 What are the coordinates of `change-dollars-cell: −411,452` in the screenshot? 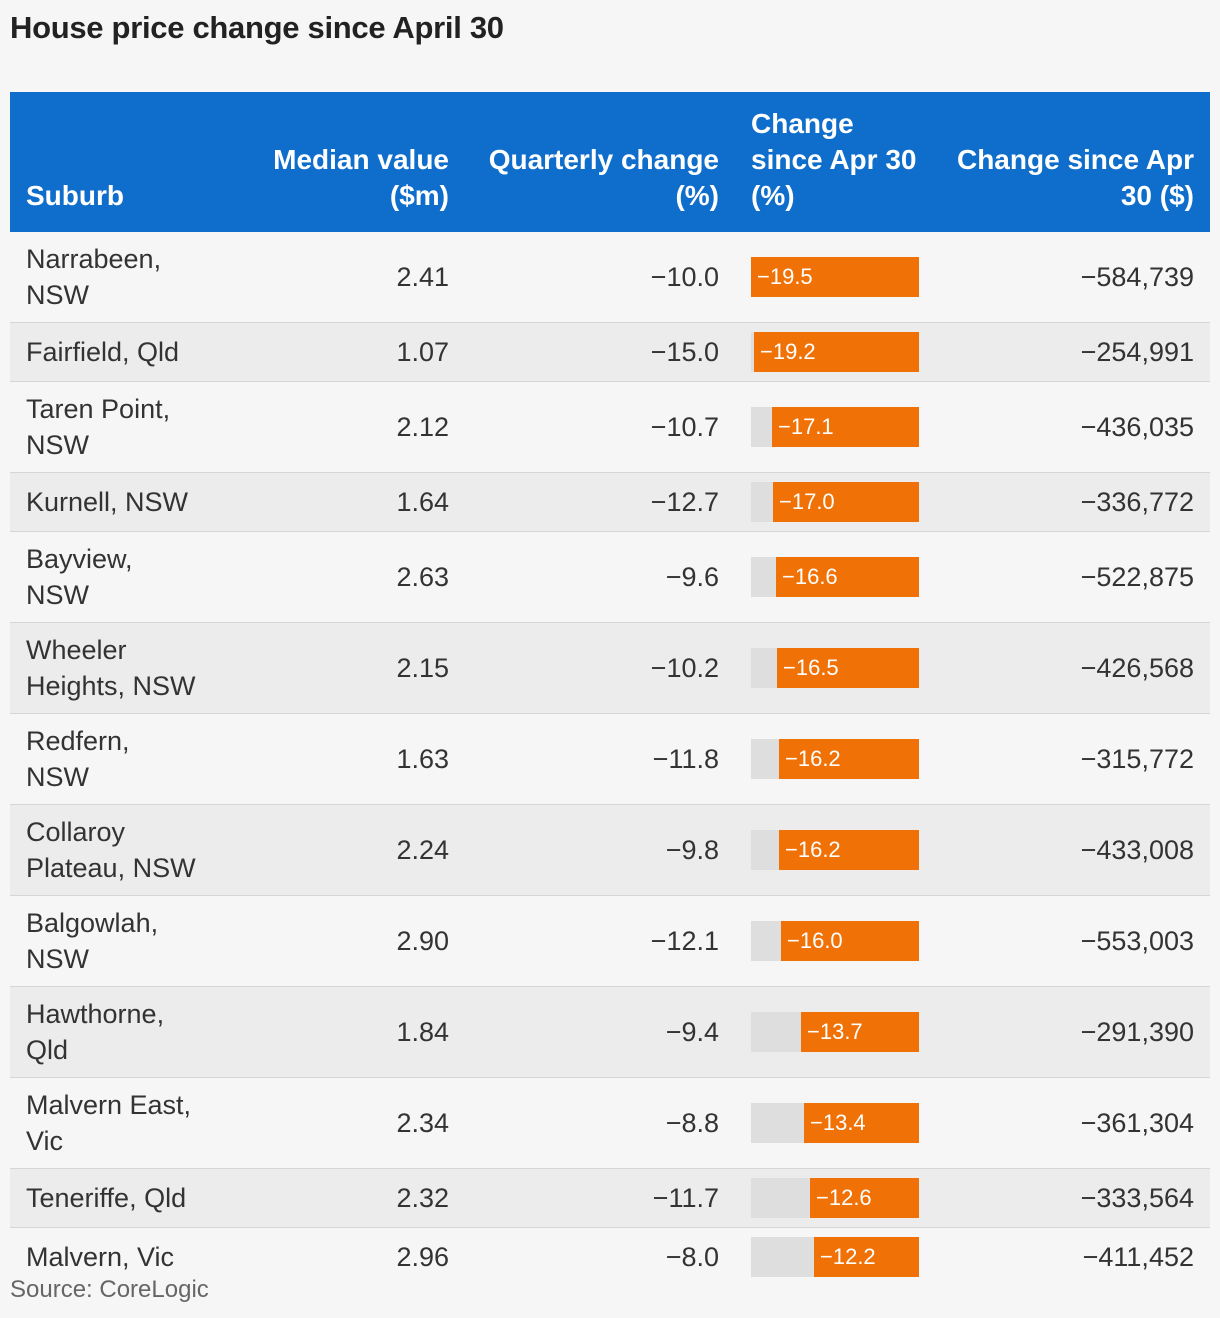 It's located at (1072, 1256).